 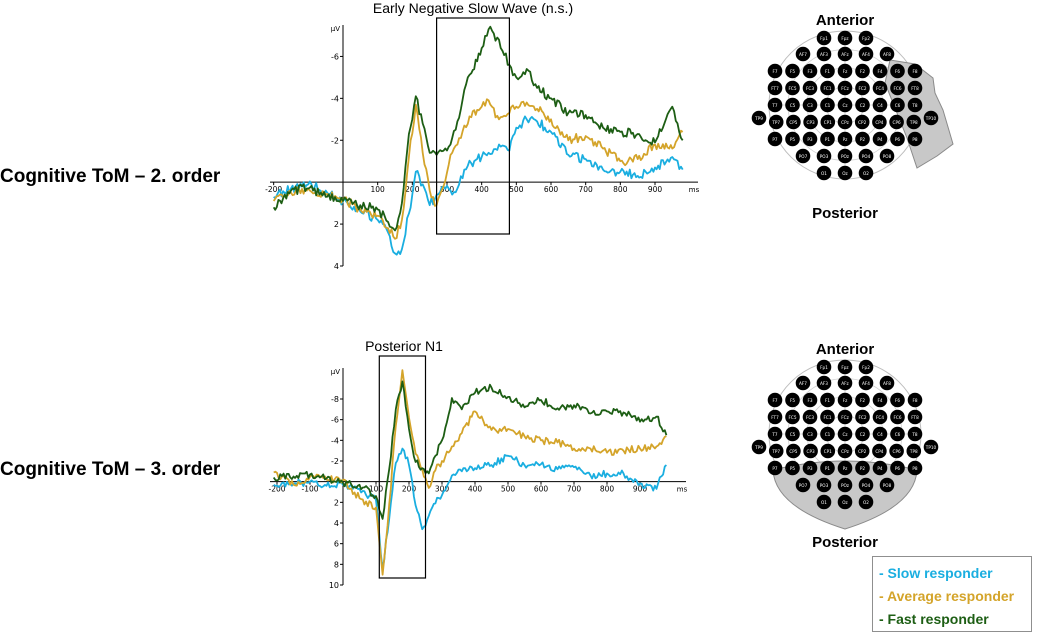 What do you see at coordinates (863, 417) in the screenshot?
I see `electrode-label: FC2` at bounding box center [863, 417].